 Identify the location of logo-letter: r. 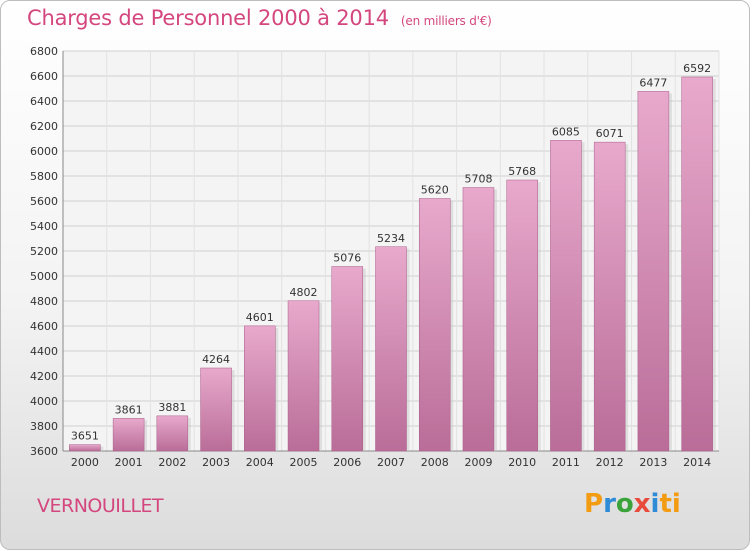
(609, 504).